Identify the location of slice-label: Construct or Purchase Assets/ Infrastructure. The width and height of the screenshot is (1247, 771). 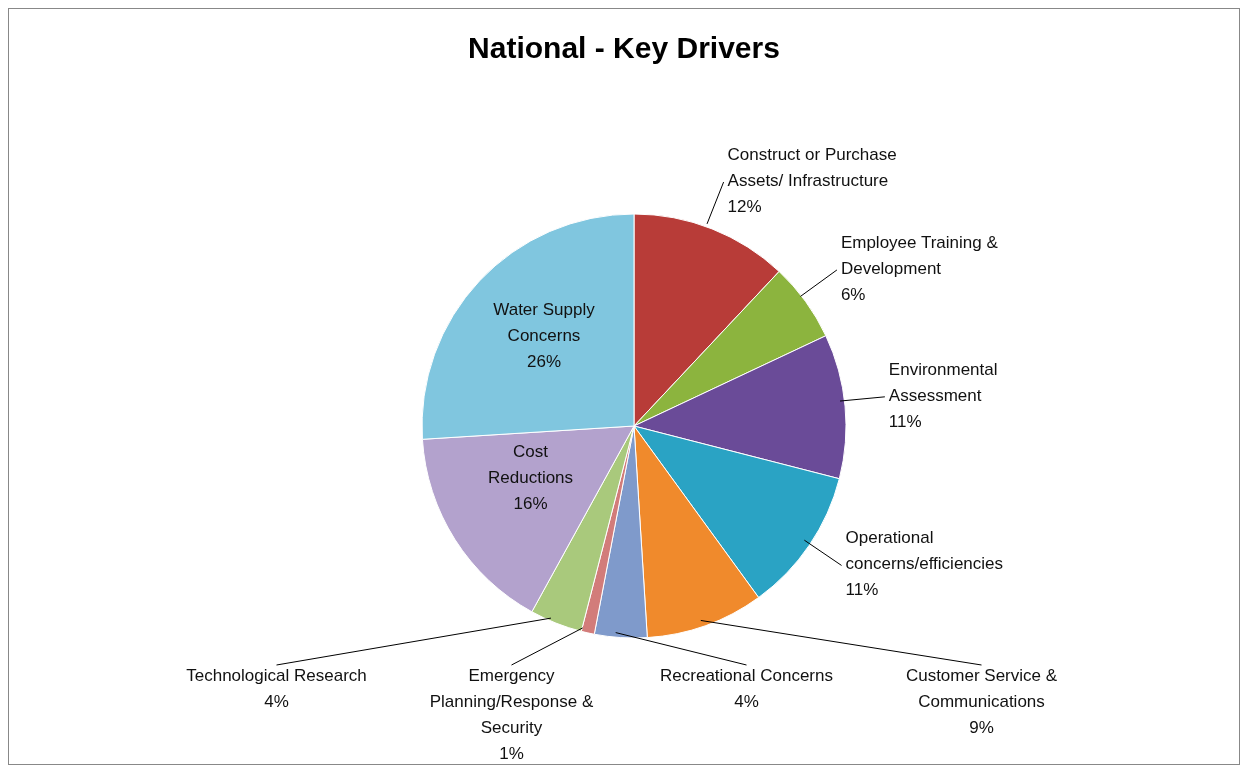
(812, 168).